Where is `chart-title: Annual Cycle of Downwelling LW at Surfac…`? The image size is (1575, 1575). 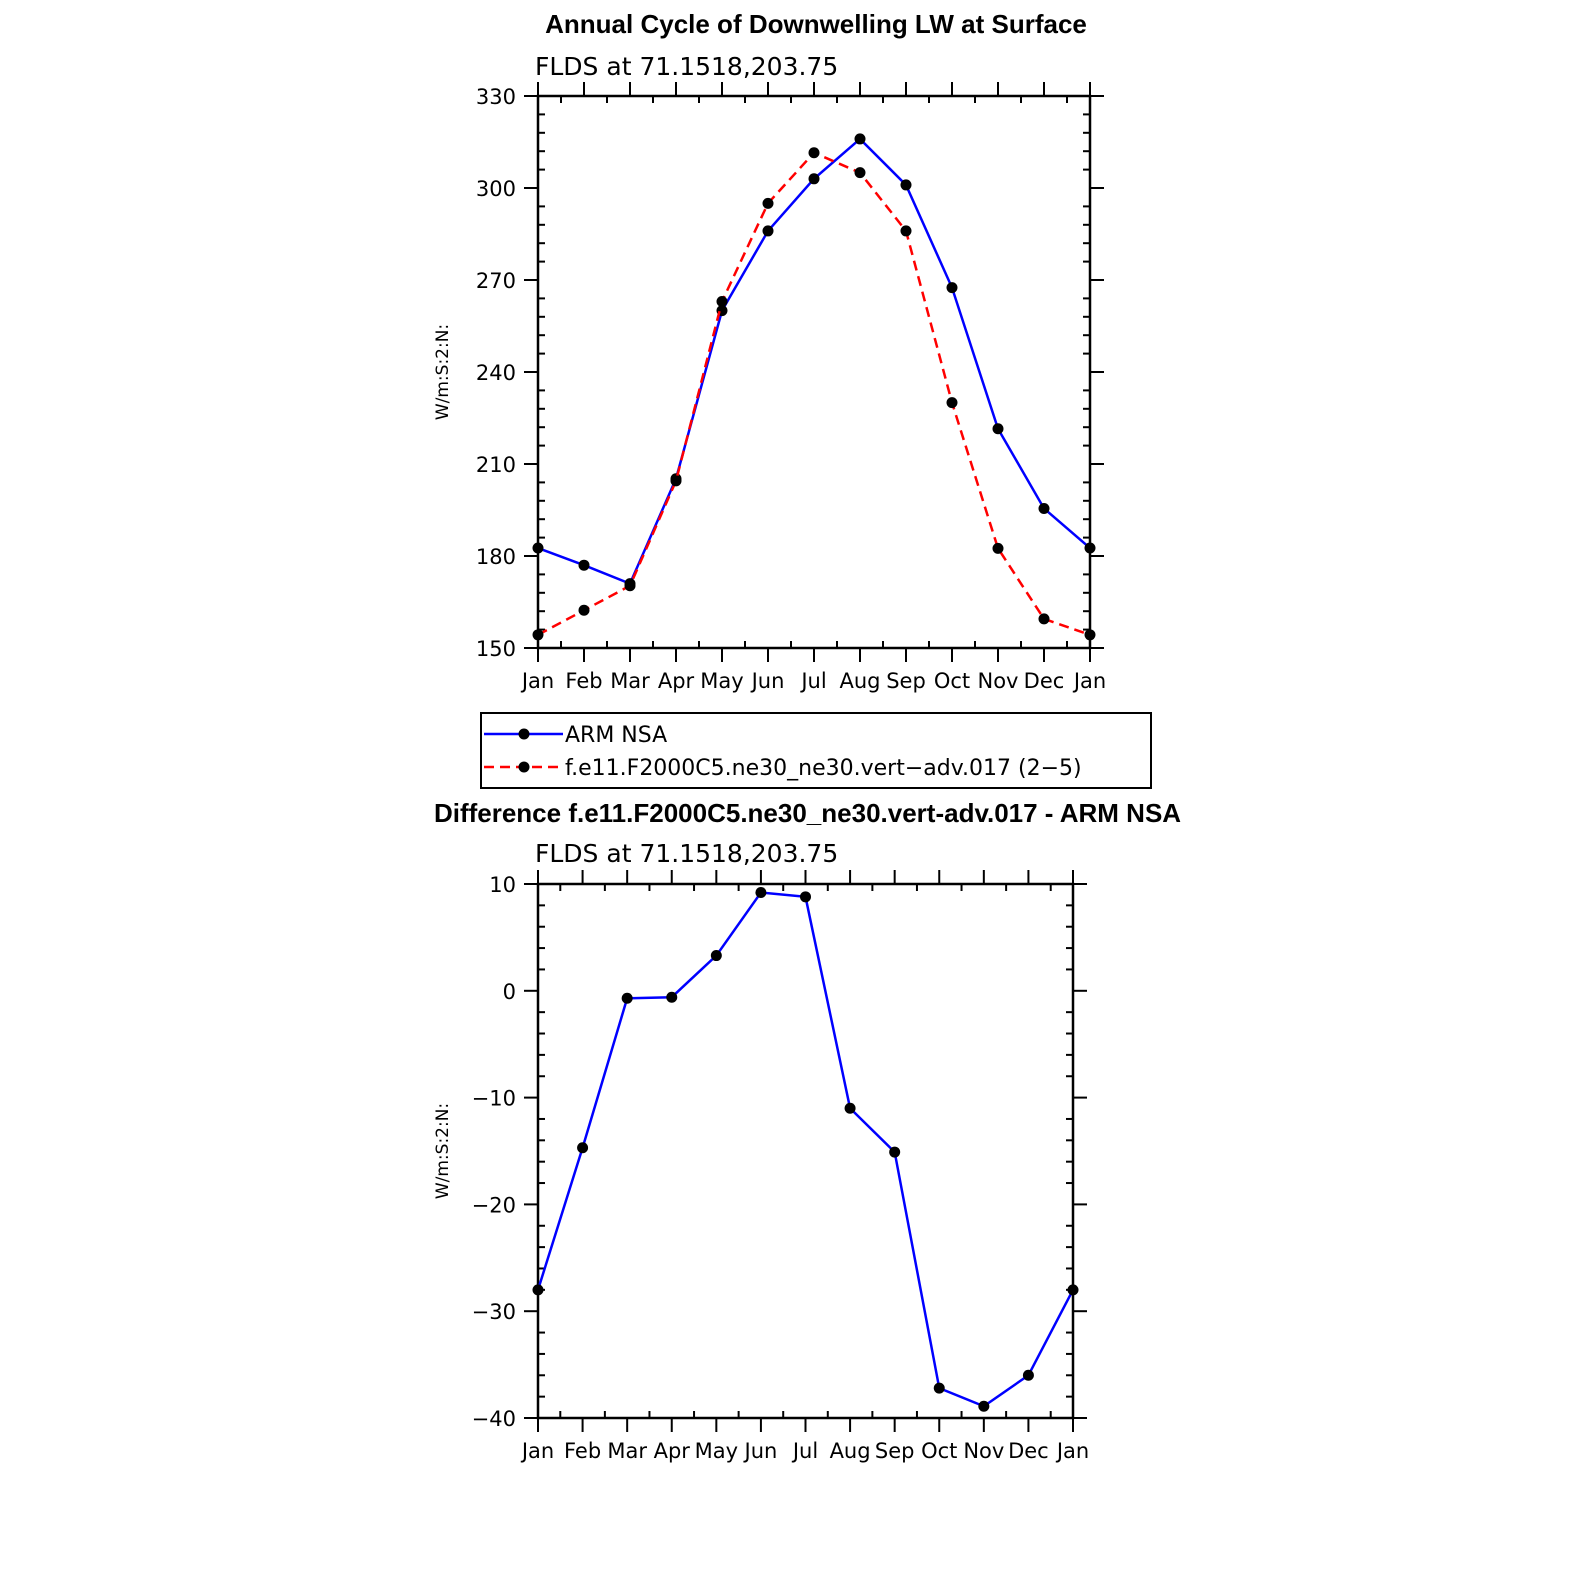
chart-title: Annual Cycle of Downwelling LW at Surfac… is located at coordinates (816, 24).